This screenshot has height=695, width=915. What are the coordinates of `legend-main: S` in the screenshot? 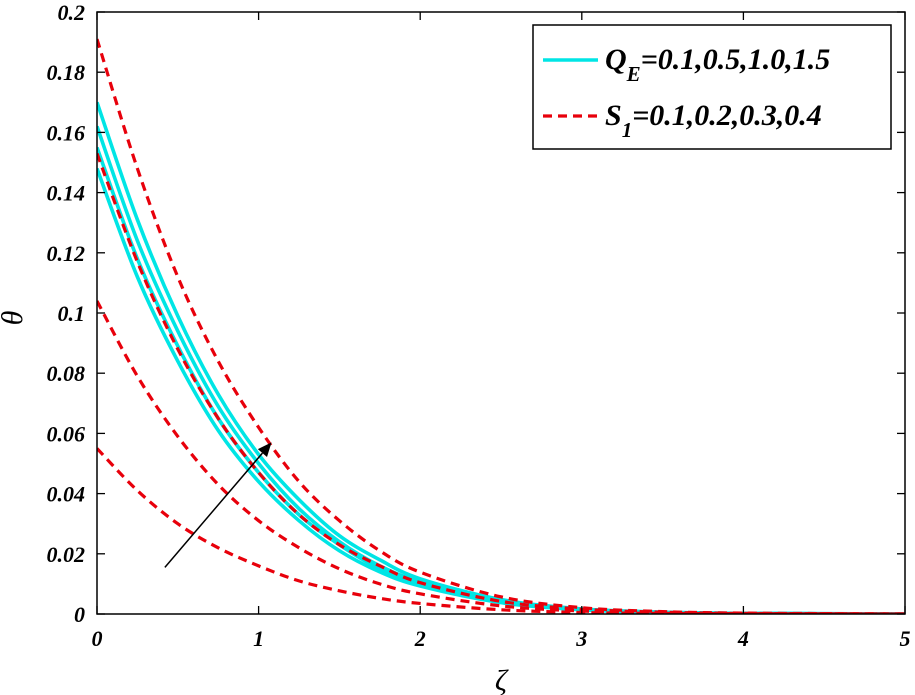 It's located at (613, 115).